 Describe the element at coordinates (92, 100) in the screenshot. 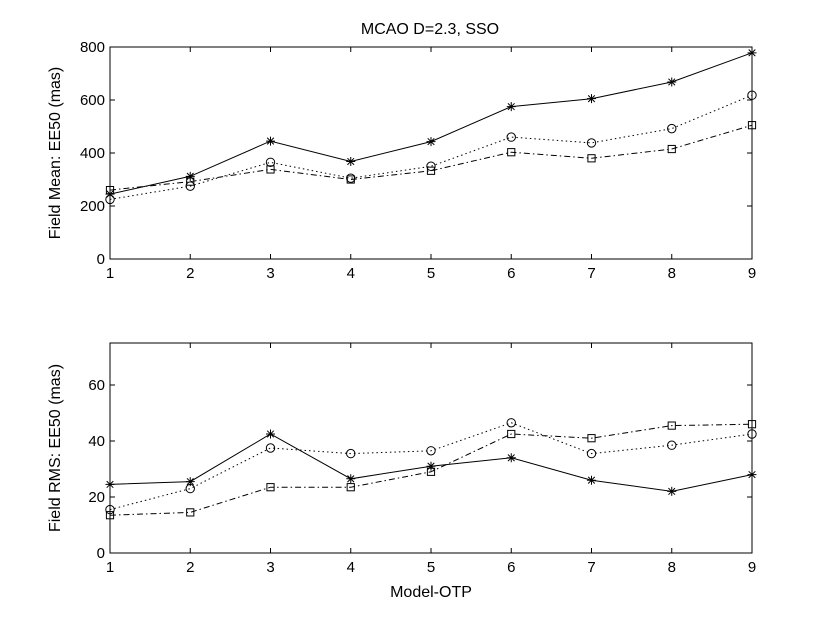

I see `y-tick-label: 600` at that location.